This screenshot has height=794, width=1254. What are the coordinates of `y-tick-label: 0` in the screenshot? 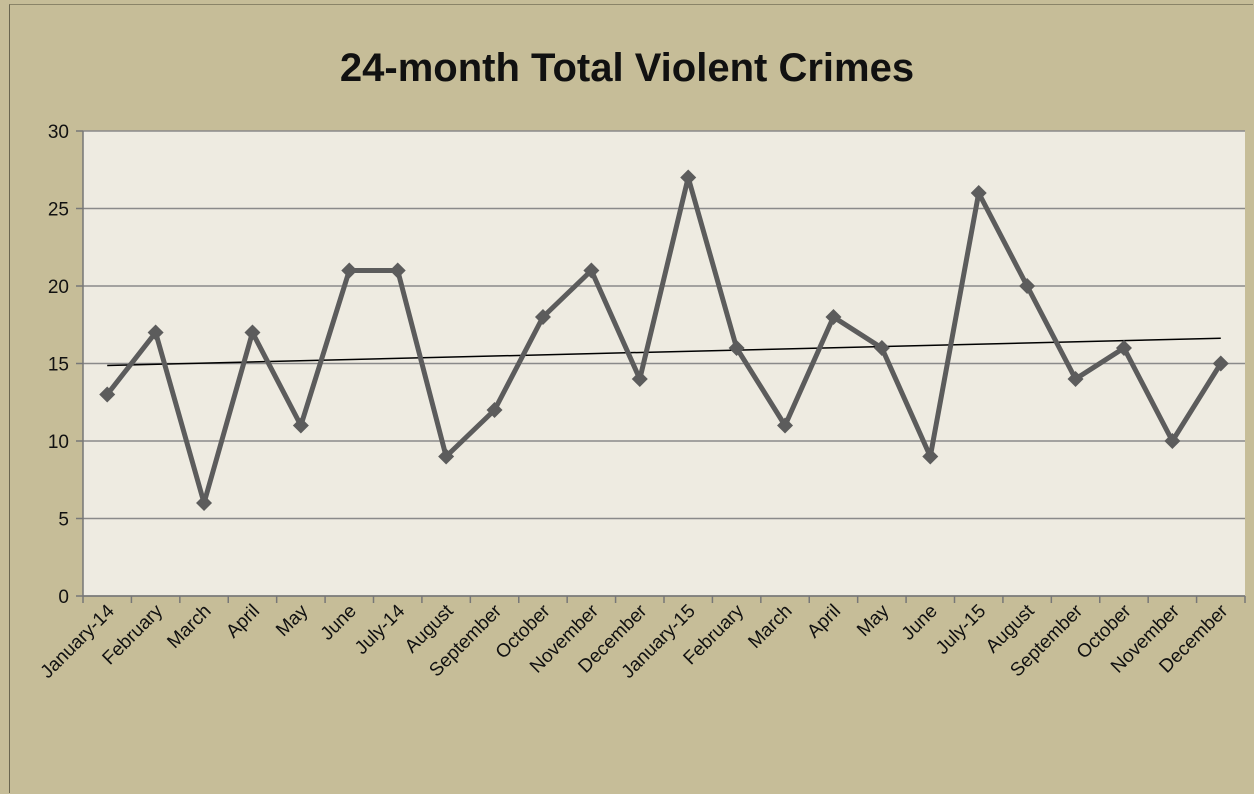 It's located at (63, 597).